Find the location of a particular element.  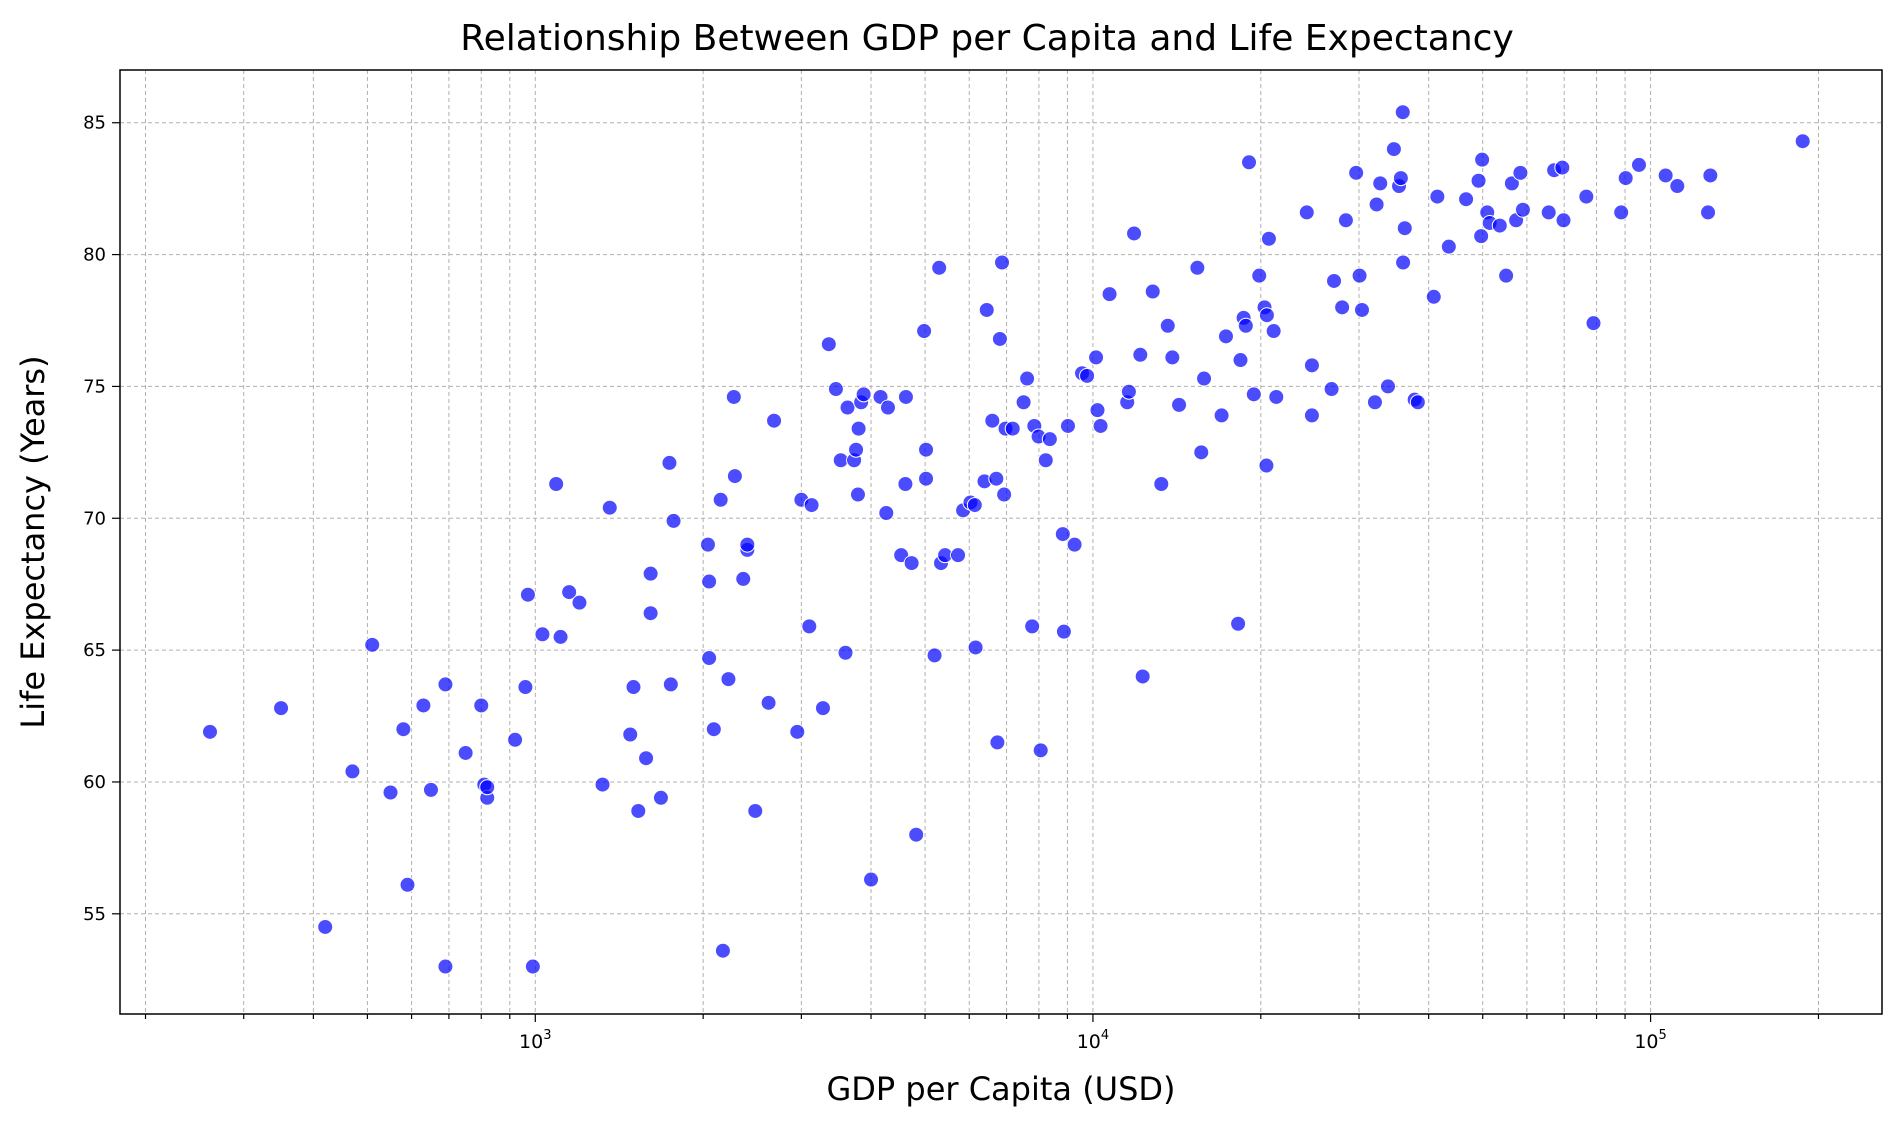

y-tick-label: 65 is located at coordinates (94, 650).